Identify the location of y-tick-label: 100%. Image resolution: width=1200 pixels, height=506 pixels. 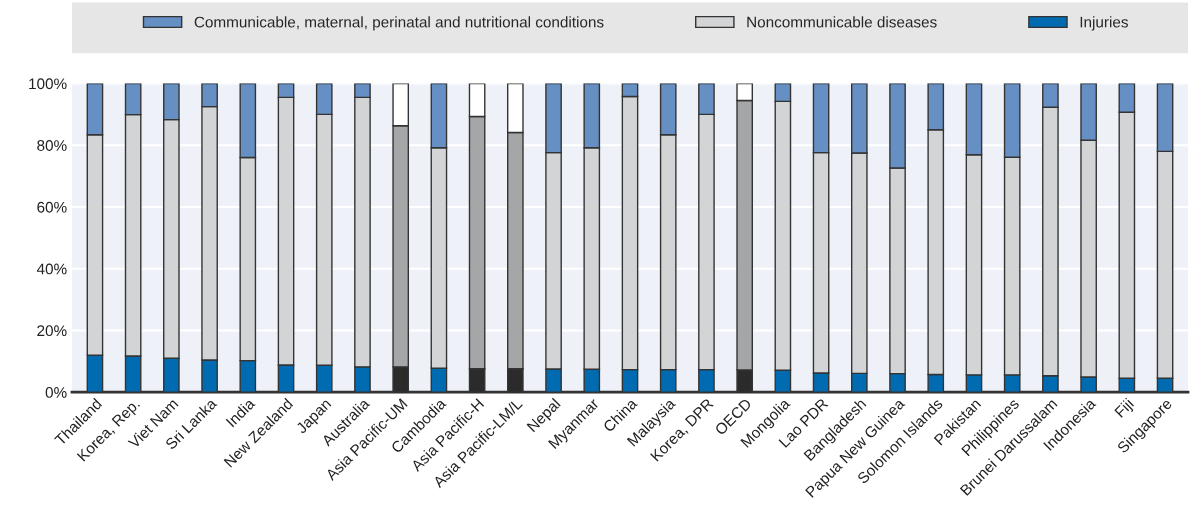
(48, 84).